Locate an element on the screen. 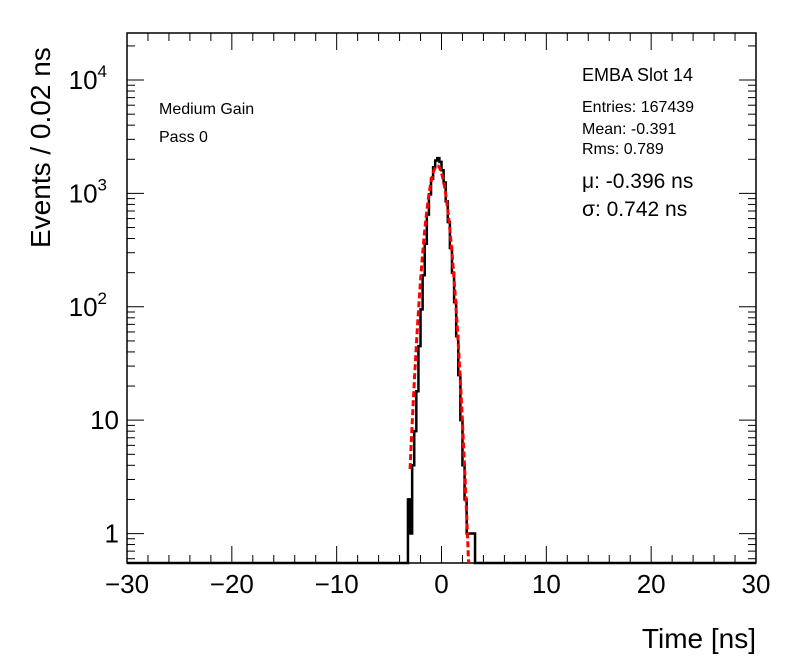  x-tick-label: 20 is located at coordinates (651, 584).